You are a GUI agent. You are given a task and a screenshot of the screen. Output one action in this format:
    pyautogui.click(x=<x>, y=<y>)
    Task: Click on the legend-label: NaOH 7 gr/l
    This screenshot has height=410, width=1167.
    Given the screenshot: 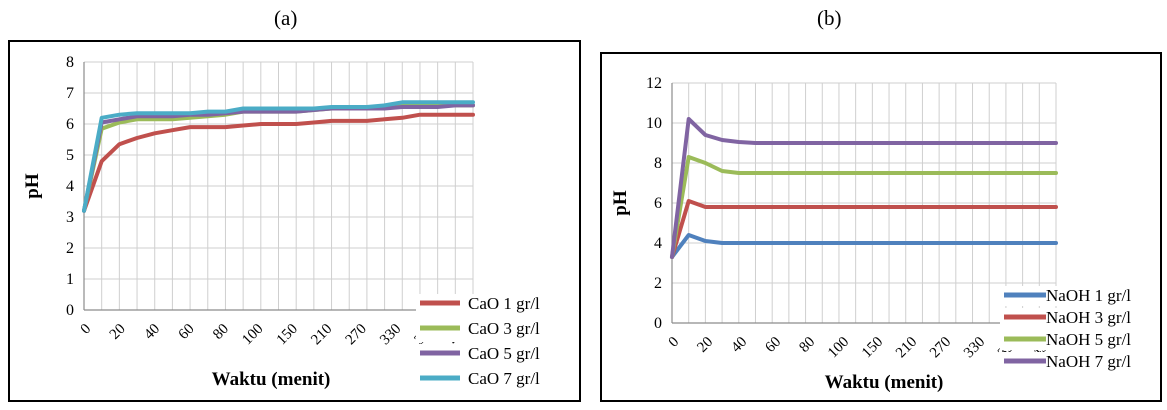 What is the action you would take?
    pyautogui.click(x=1088, y=361)
    